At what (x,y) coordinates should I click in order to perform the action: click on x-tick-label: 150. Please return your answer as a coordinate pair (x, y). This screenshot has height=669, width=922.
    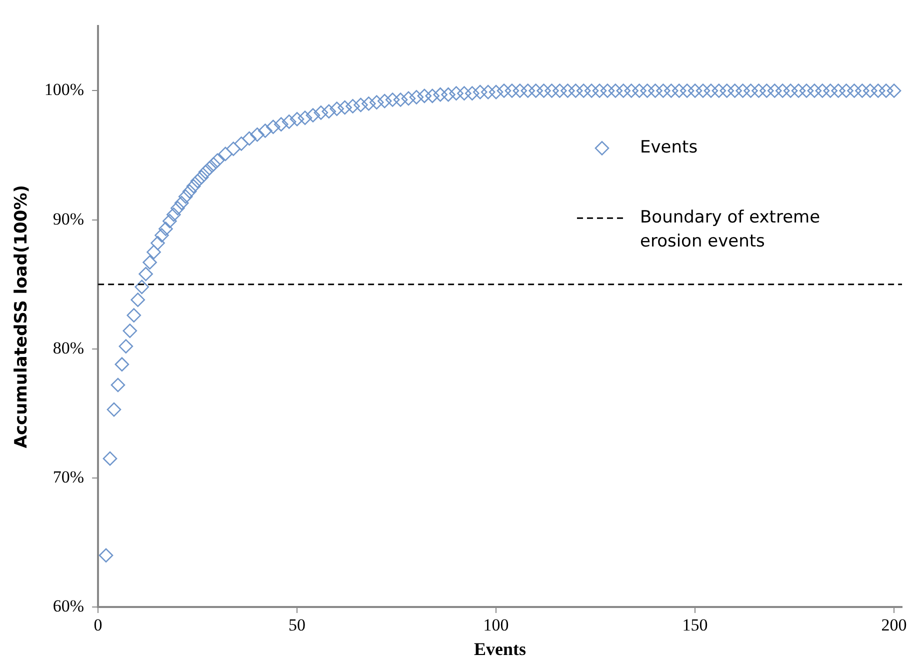
    Looking at the image, I should click on (695, 625).